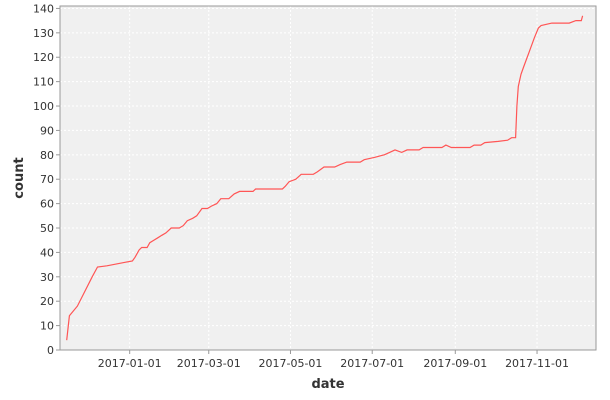  What do you see at coordinates (47, 204) in the screenshot?
I see `y-tick-label: 60` at bounding box center [47, 204].